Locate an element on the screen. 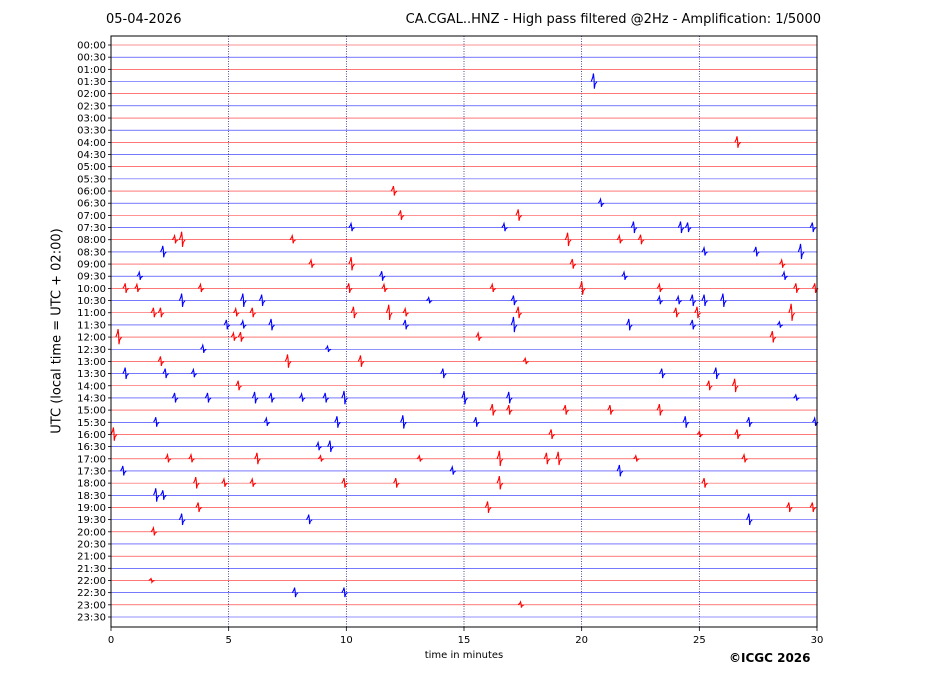  y-tick-label-0200: 02:00 is located at coordinates (91, 94).